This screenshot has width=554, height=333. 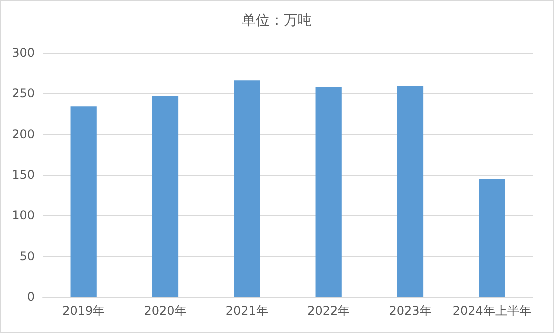 I want to click on y-tick-label: 200, so click(x=23, y=134).